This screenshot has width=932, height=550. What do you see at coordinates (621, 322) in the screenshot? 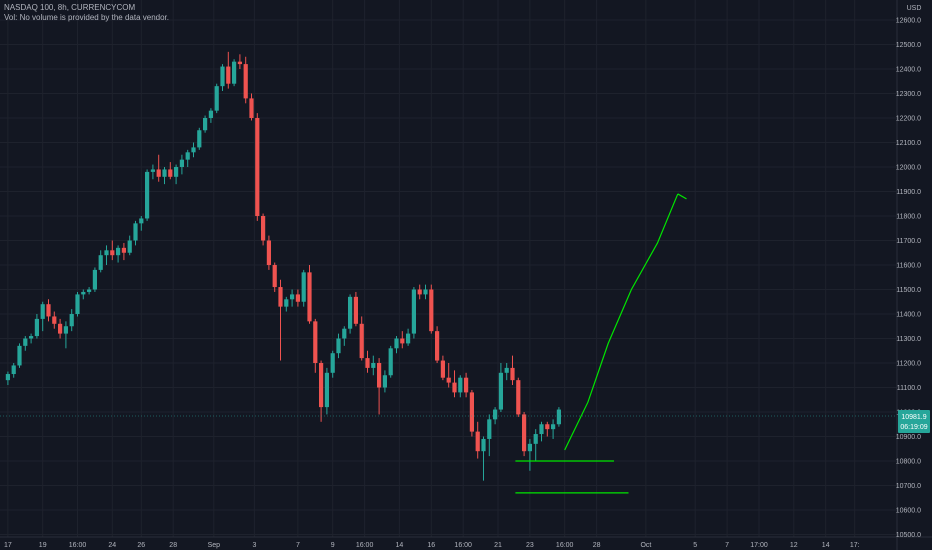
I see `projection-arrow-path` at bounding box center [621, 322].